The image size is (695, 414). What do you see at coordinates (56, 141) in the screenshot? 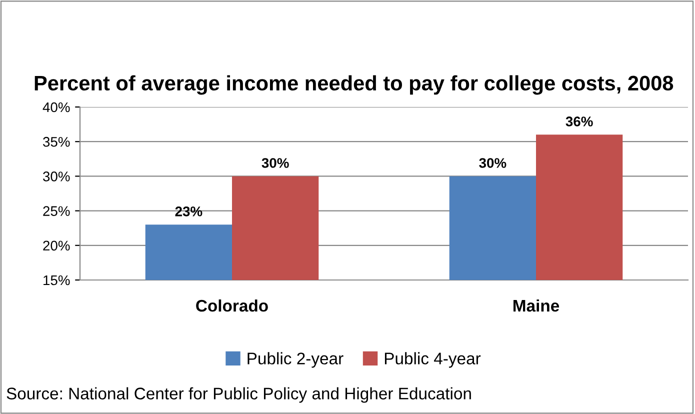
I see `y-tick-label: 35%` at bounding box center [56, 141].